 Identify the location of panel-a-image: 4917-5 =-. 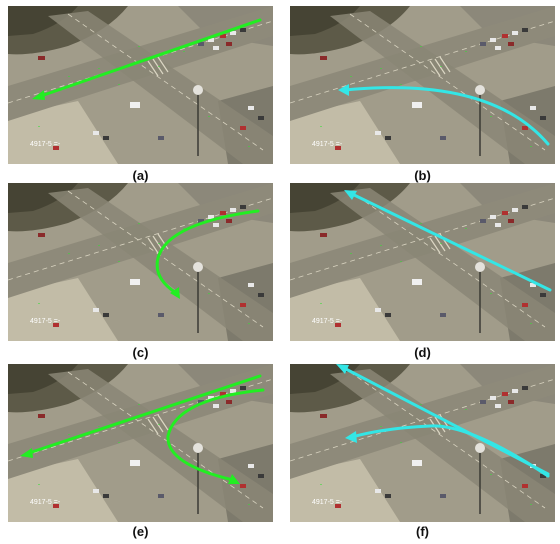
(140, 85).